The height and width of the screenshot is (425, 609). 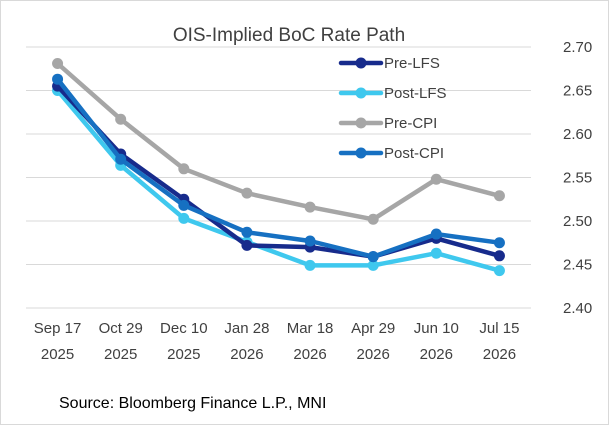 I want to click on legend-item-pre-cpi: Pre-CPI, so click(x=387, y=123).